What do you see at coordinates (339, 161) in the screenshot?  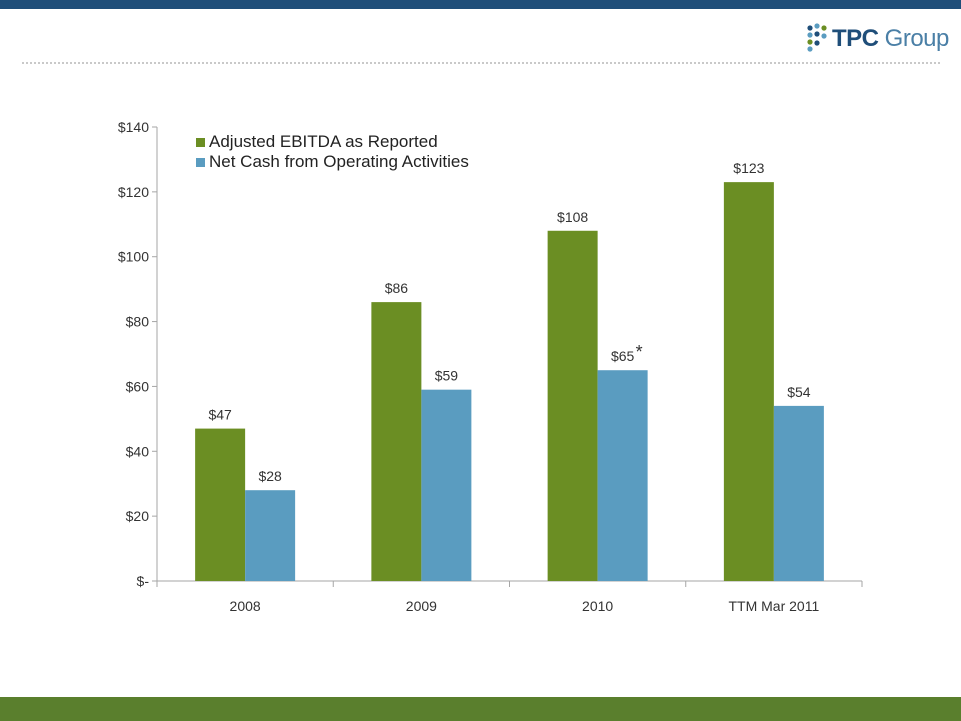 I see `legend-label: Net Cash from Operating Activities` at bounding box center [339, 161].